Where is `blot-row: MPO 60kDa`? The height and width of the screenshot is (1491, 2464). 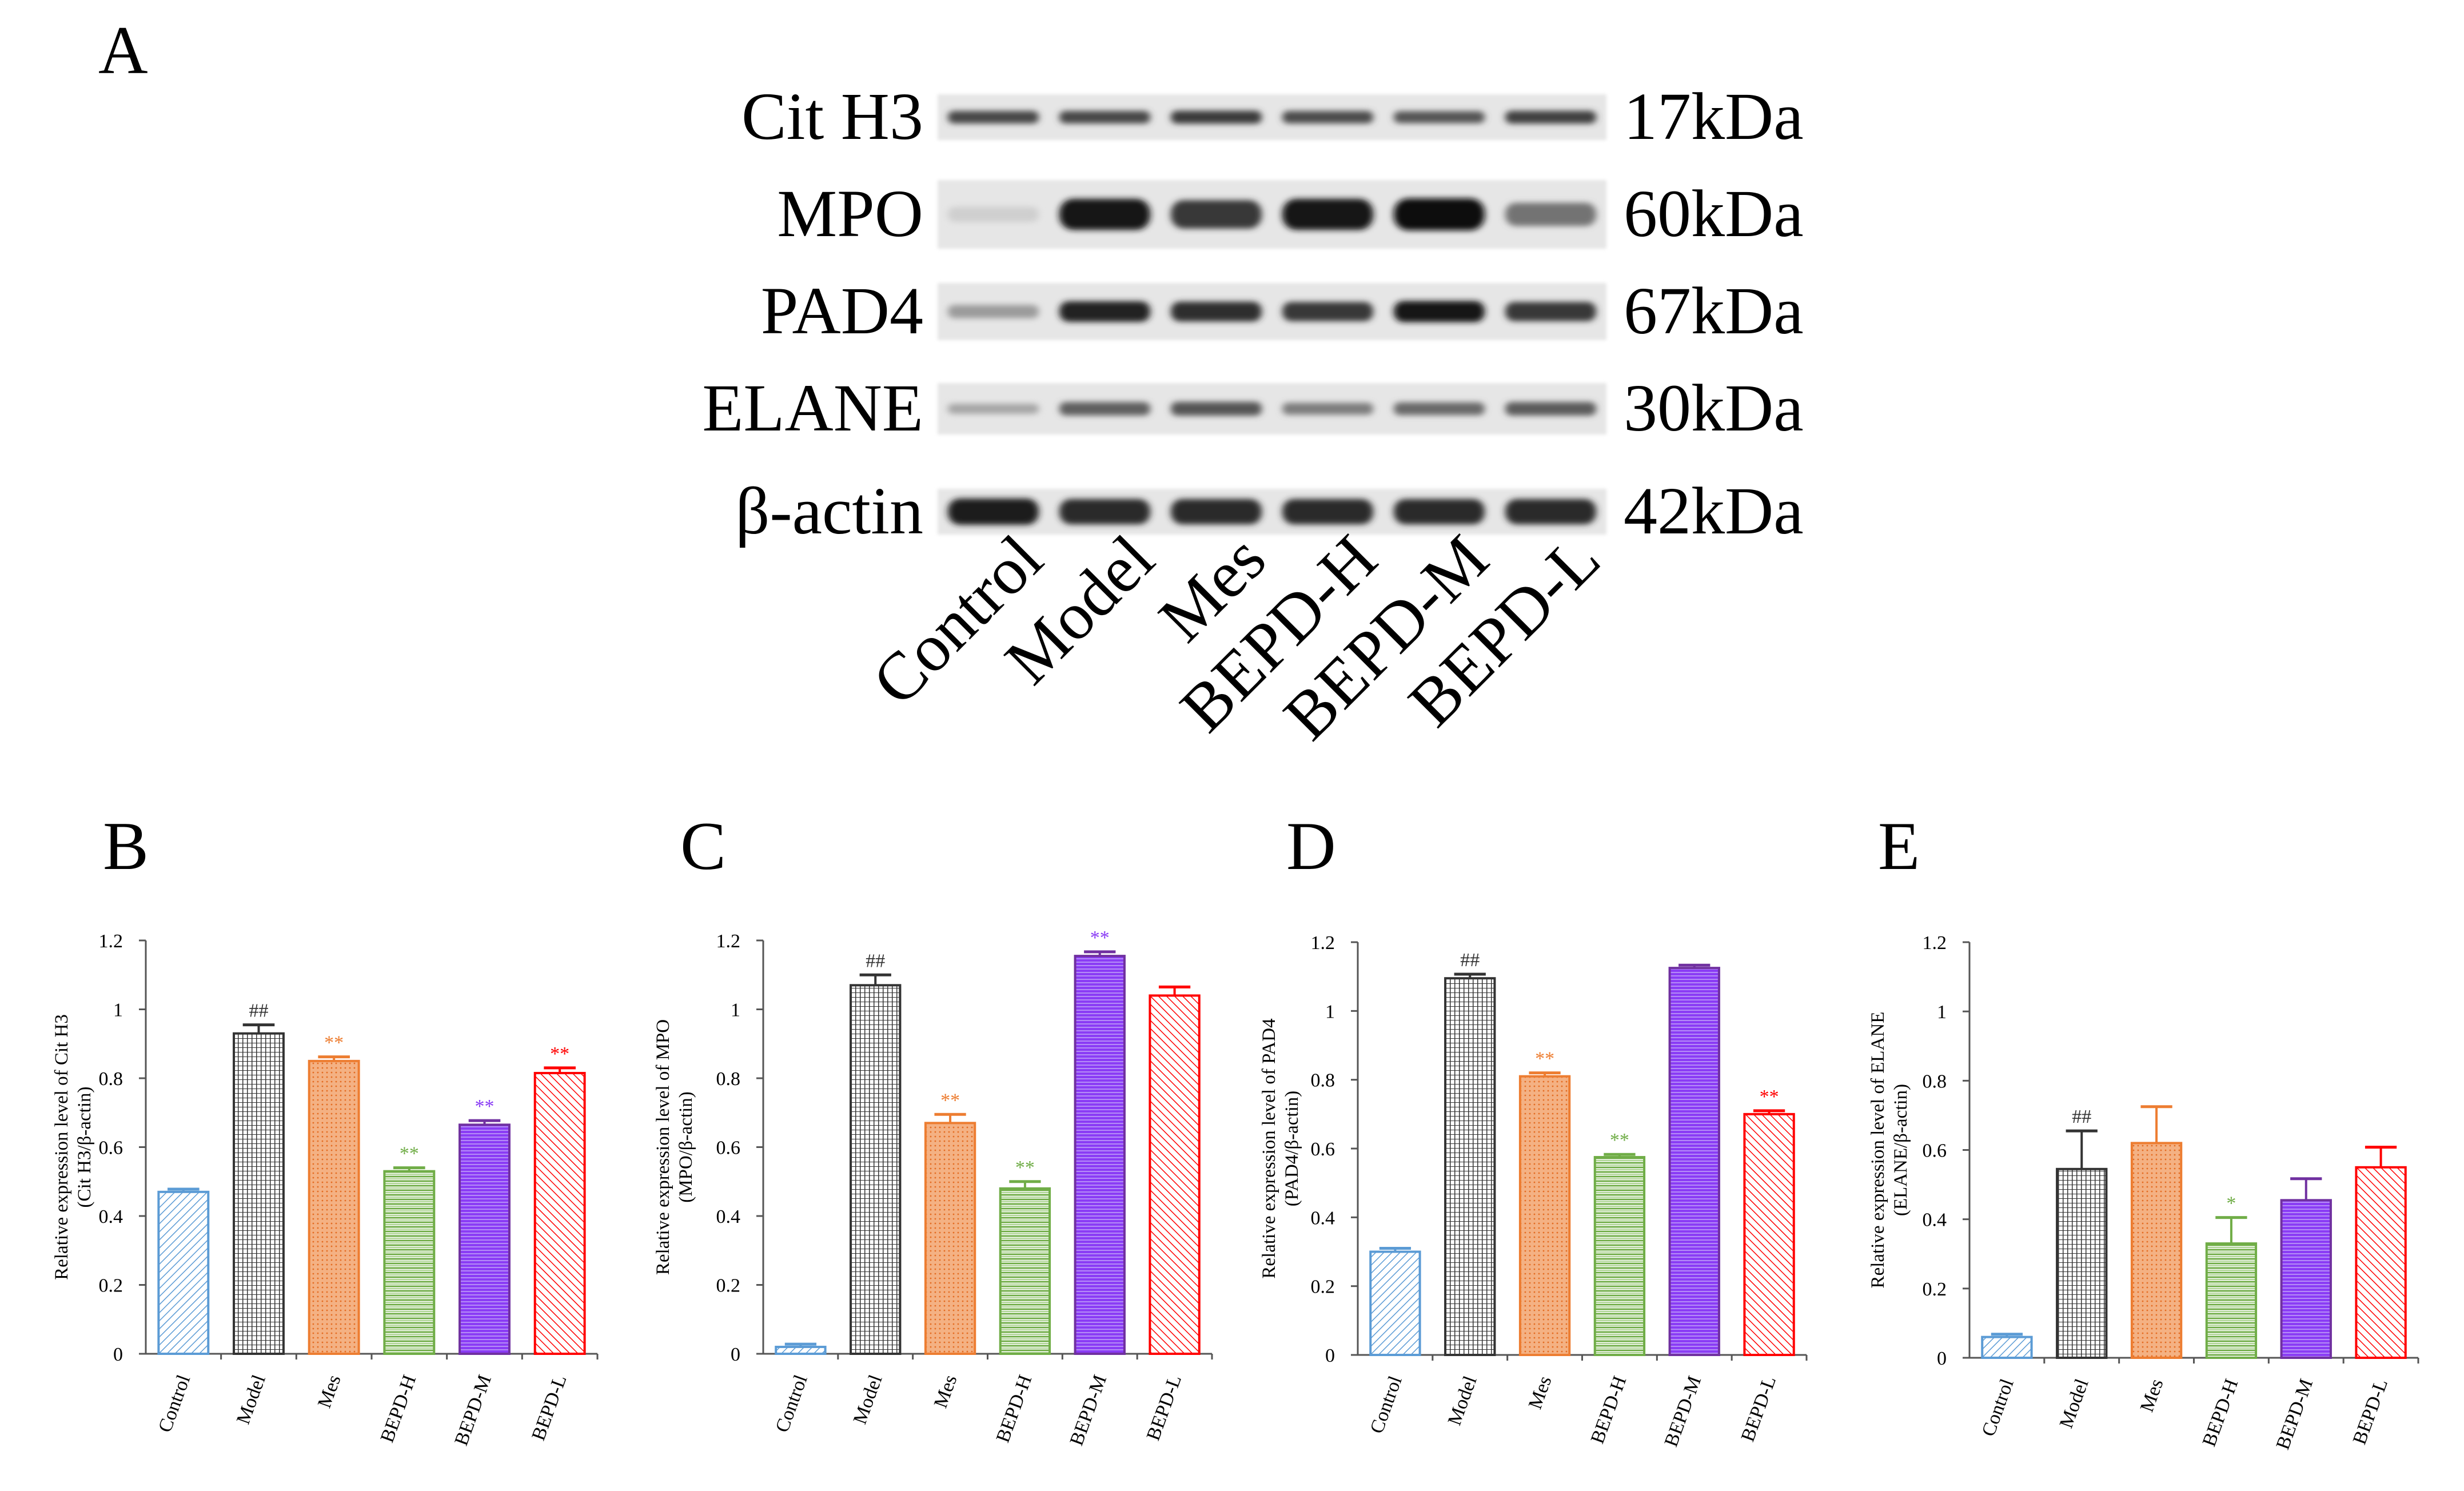
blot-row: MPO 60kDa is located at coordinates (1290, 213).